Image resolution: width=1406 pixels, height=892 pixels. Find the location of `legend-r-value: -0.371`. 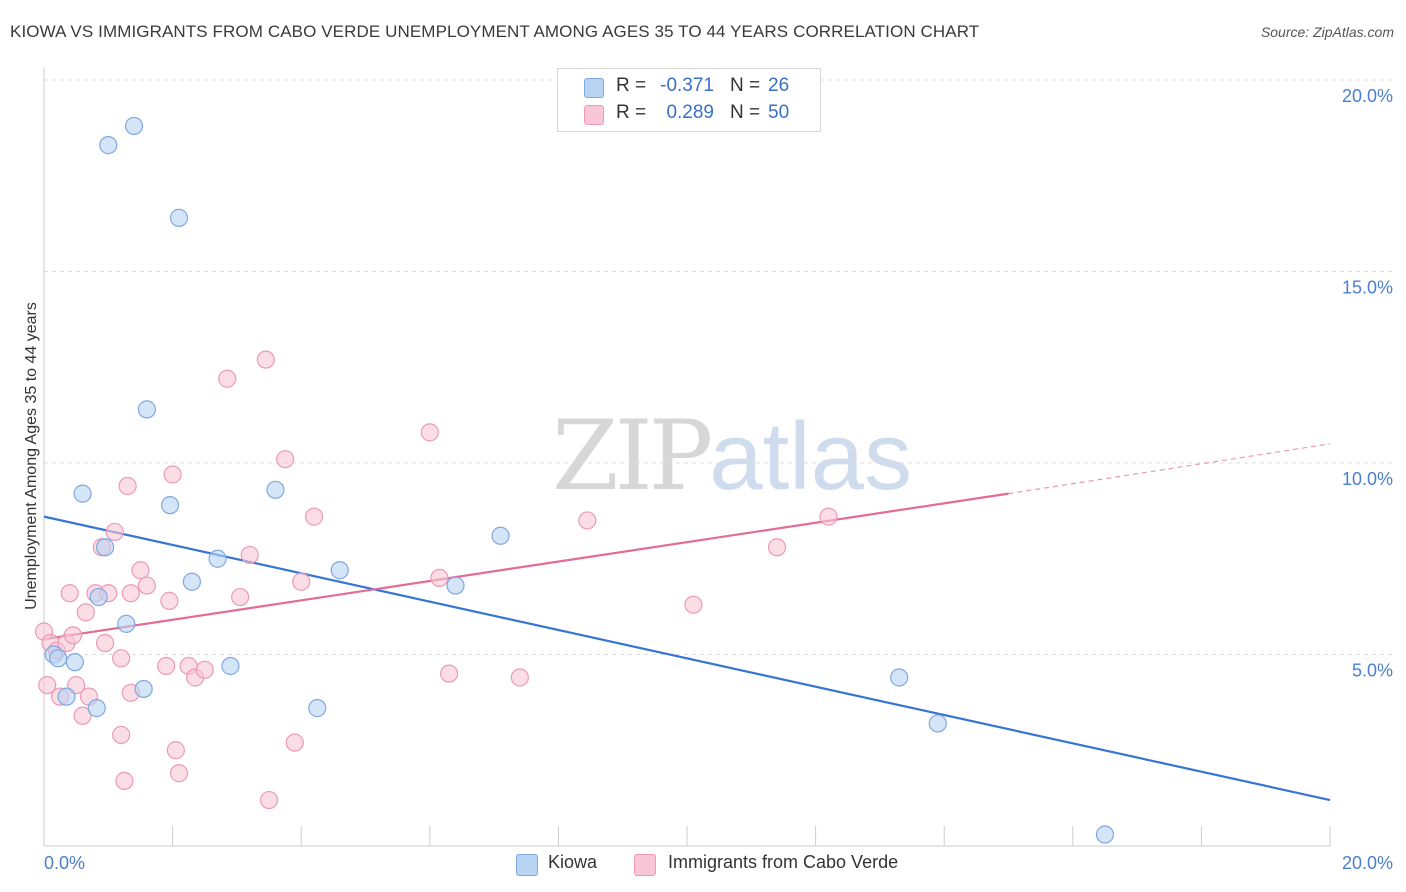

legend-r-value: -0.371 is located at coordinates (687, 85).